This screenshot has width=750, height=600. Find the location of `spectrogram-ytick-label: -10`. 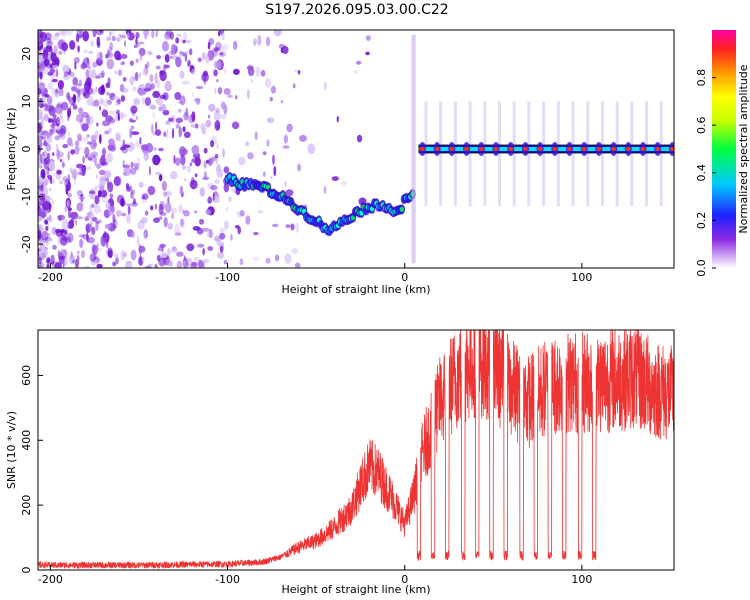

spectrogram-ytick-label: -10 is located at coordinates (26, 197).